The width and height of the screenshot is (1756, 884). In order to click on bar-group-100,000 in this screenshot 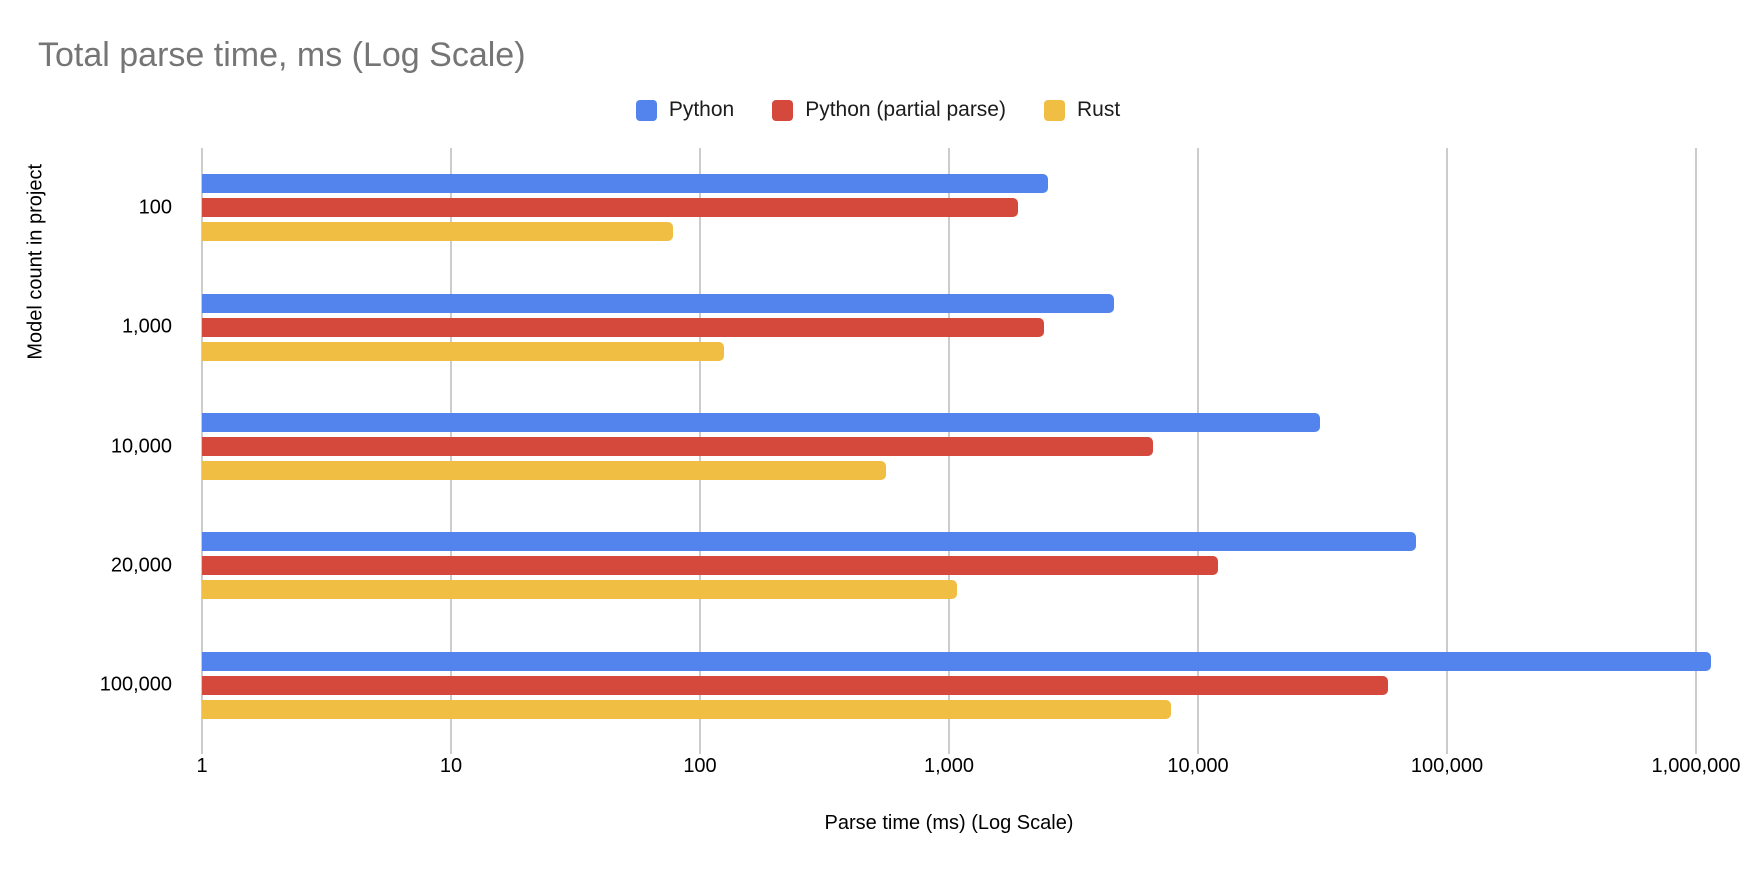, I will do `click(957, 685)`.